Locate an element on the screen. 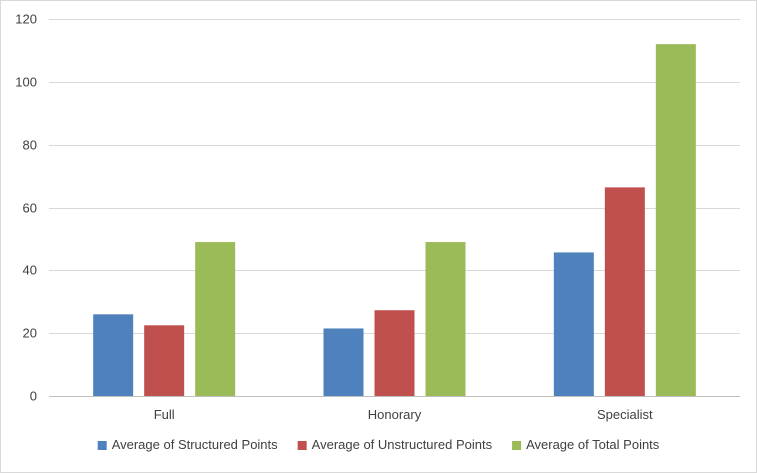 This screenshot has width=757, height=473. x-tick-label: Full is located at coordinates (164, 414).